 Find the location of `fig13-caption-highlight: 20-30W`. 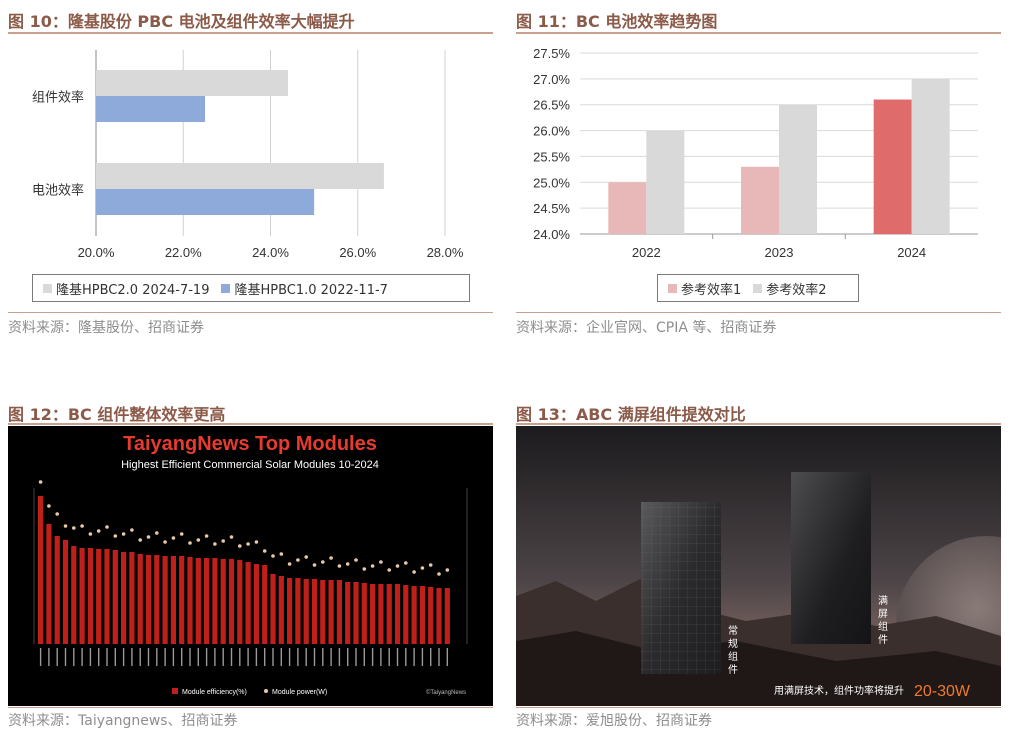

fig13-caption-highlight: 20-30W is located at coordinates (942, 691).